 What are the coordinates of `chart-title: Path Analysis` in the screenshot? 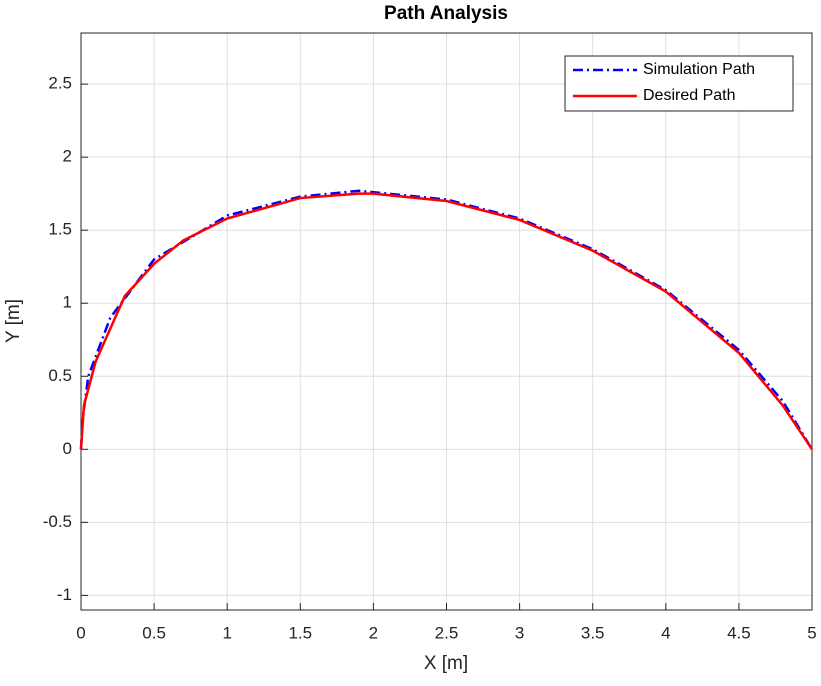 It's located at (446, 13).